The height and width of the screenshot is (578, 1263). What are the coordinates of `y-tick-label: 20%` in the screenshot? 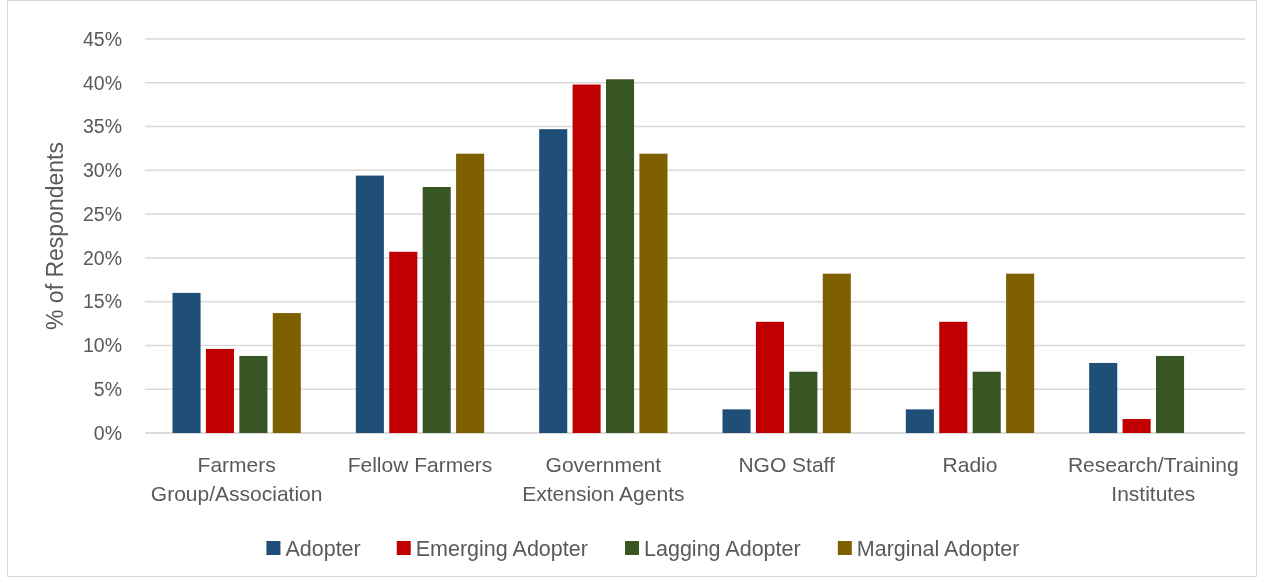 It's located at (102, 257).